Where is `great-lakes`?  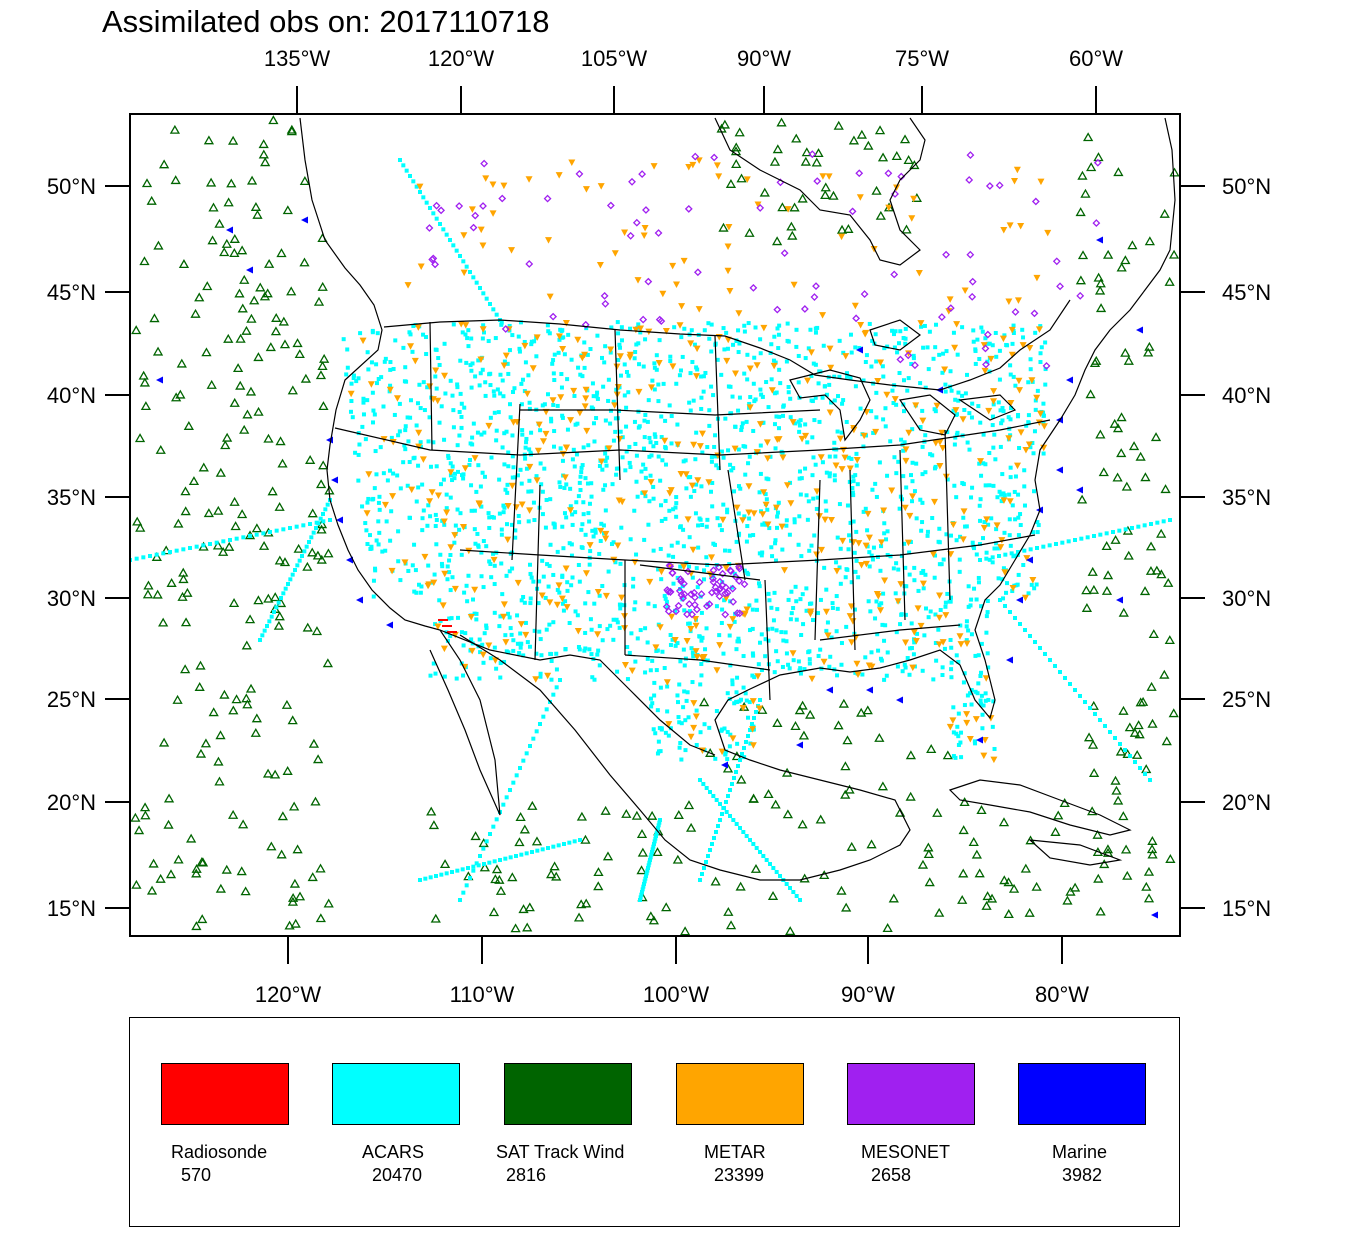
great-lakes is located at coordinates (903, 380).